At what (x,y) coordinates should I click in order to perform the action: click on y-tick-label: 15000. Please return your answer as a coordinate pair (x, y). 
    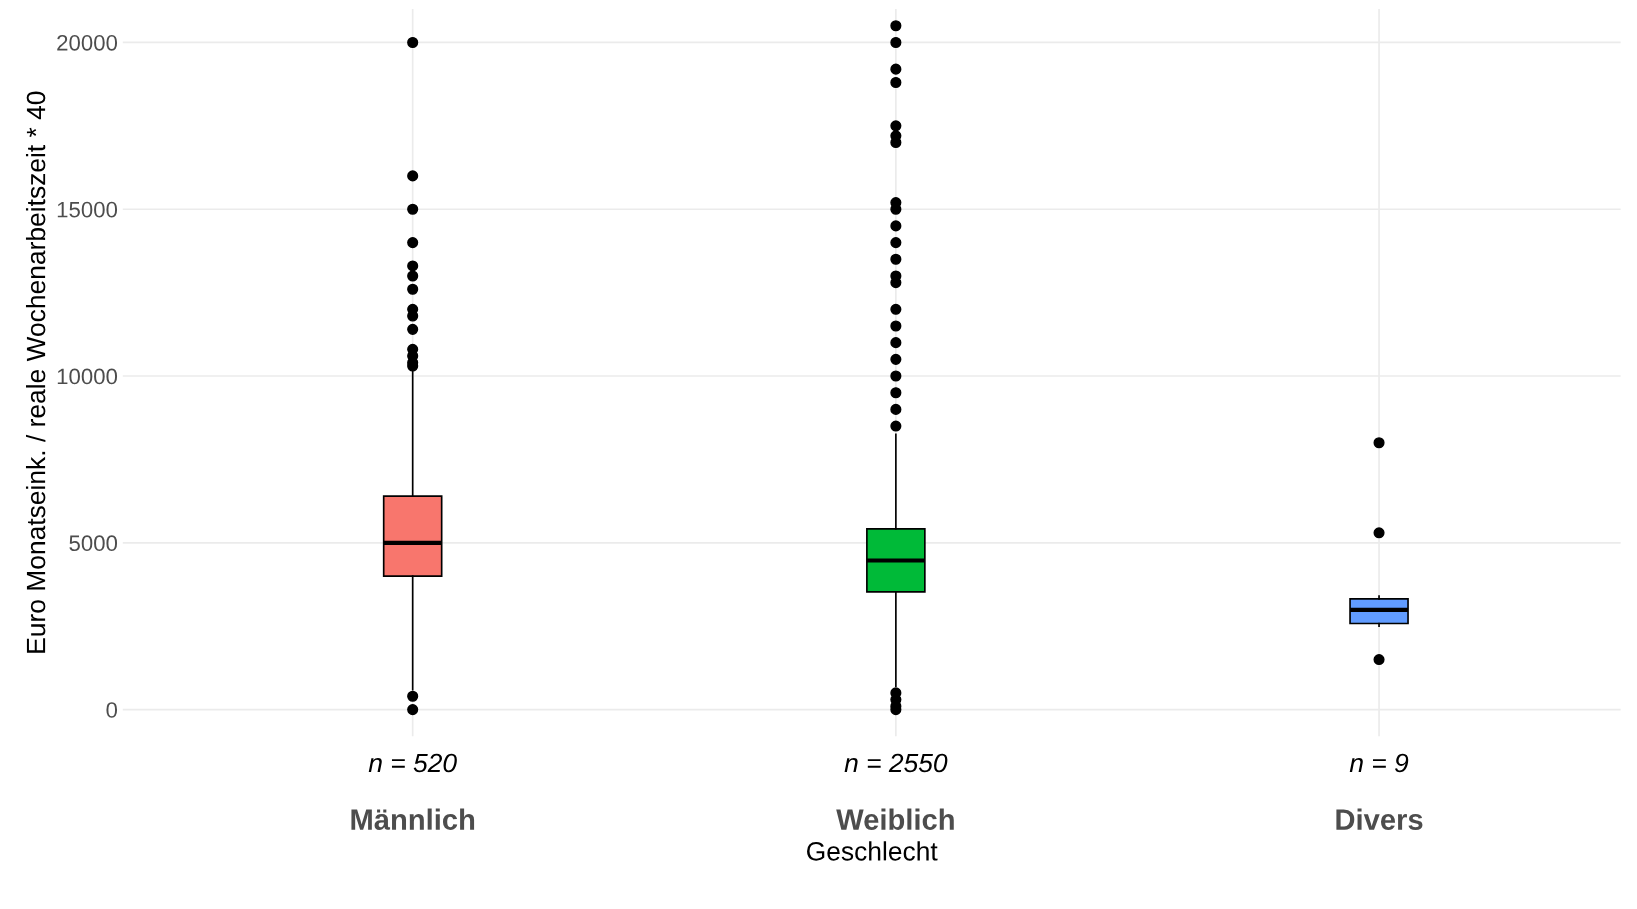
    Looking at the image, I should click on (87, 209).